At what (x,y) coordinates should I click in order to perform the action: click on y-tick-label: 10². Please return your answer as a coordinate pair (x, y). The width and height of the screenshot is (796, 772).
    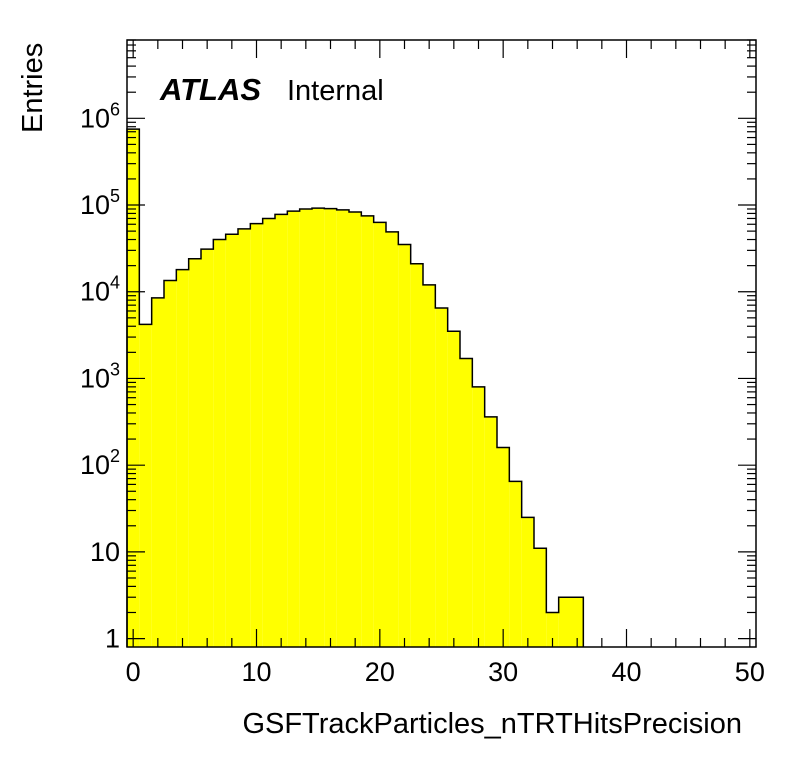
    Looking at the image, I should click on (100, 463).